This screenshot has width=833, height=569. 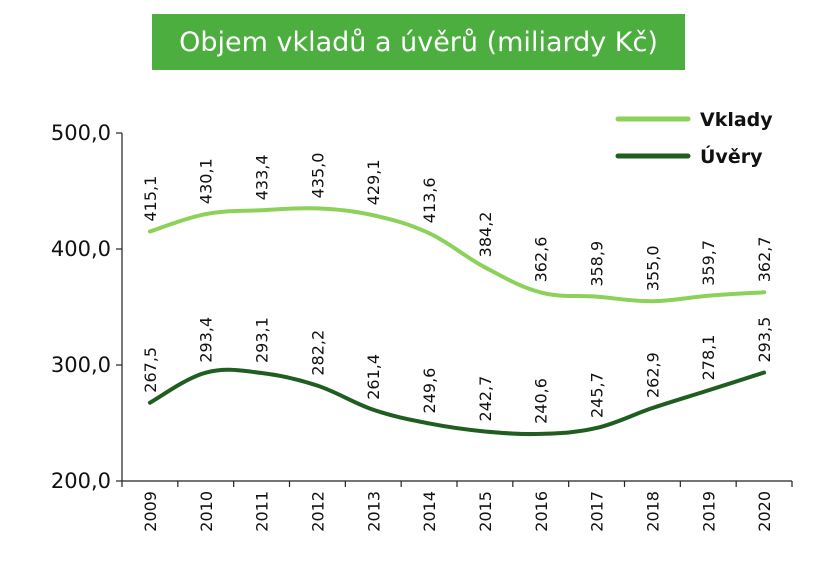 What do you see at coordinates (541, 260) in the screenshot?
I see `data-label: 362,6` at bounding box center [541, 260].